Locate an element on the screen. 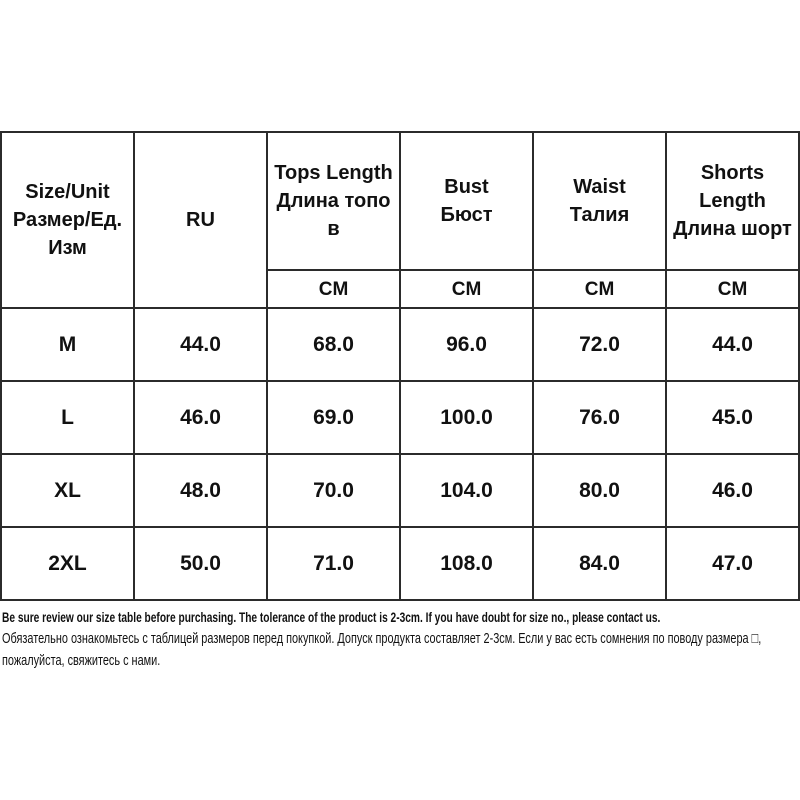  ru-cell: 48.0 is located at coordinates (200, 490).